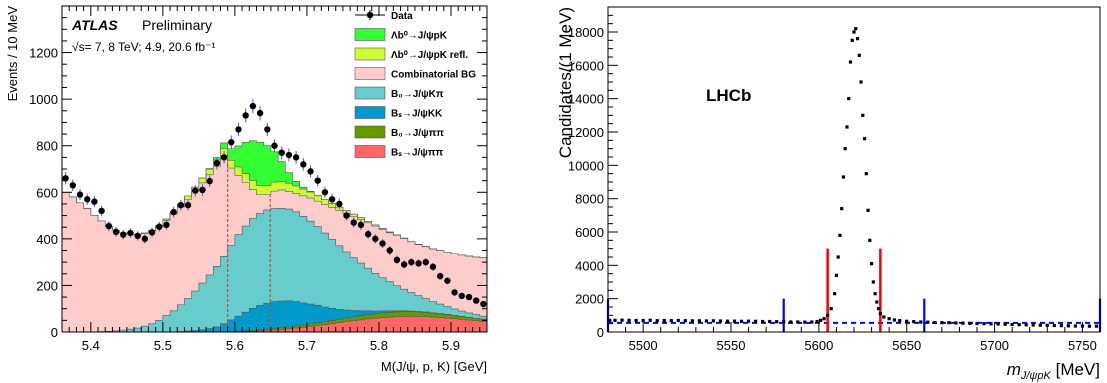 The height and width of the screenshot is (383, 1107). Describe the element at coordinates (818, 345) in the screenshot. I see `x-tick-label: 5600` at that location.